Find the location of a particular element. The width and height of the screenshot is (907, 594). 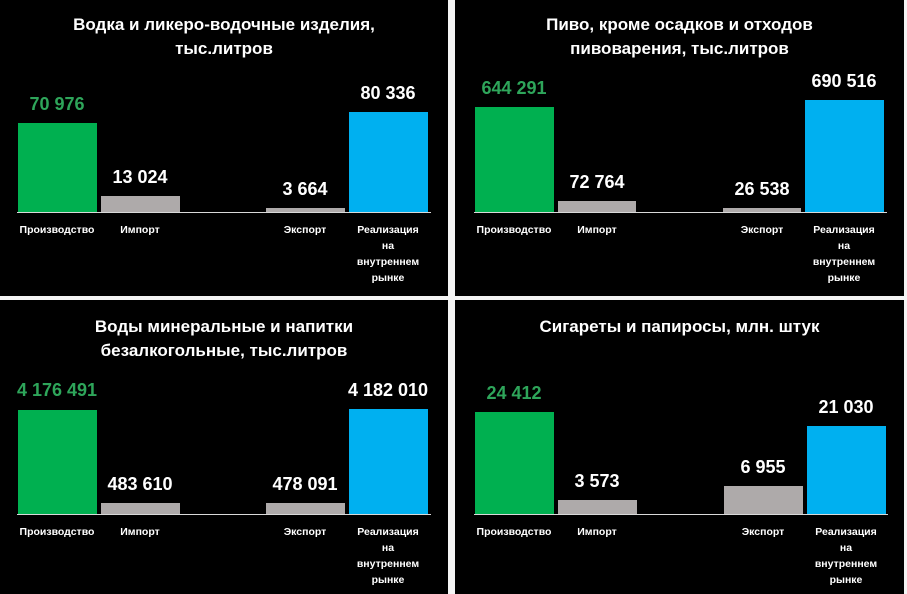

value-label-export: 3 664 is located at coordinates (305, 189).